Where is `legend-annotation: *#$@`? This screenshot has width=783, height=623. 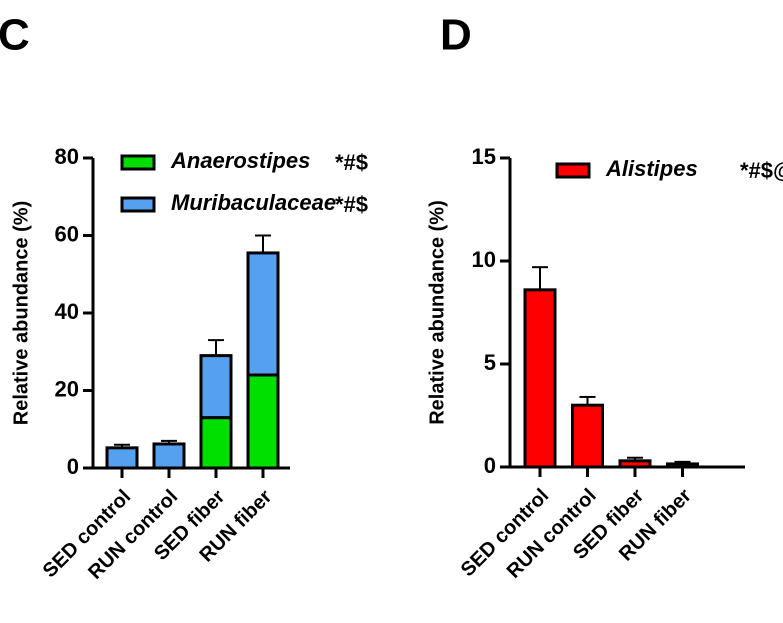 legend-annotation: *#$@ is located at coordinates (761, 170).